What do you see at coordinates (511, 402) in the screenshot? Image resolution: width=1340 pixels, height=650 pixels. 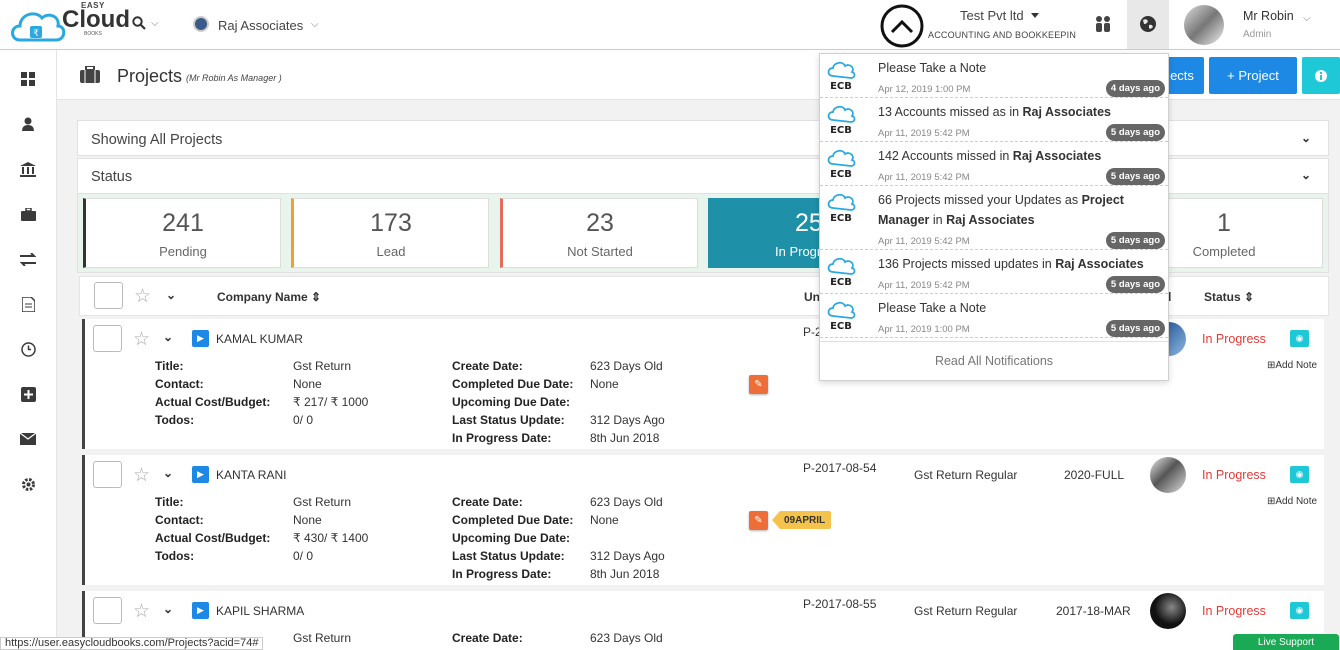 I see `label-upcoming-due: Upcoming Due Date:` at bounding box center [511, 402].